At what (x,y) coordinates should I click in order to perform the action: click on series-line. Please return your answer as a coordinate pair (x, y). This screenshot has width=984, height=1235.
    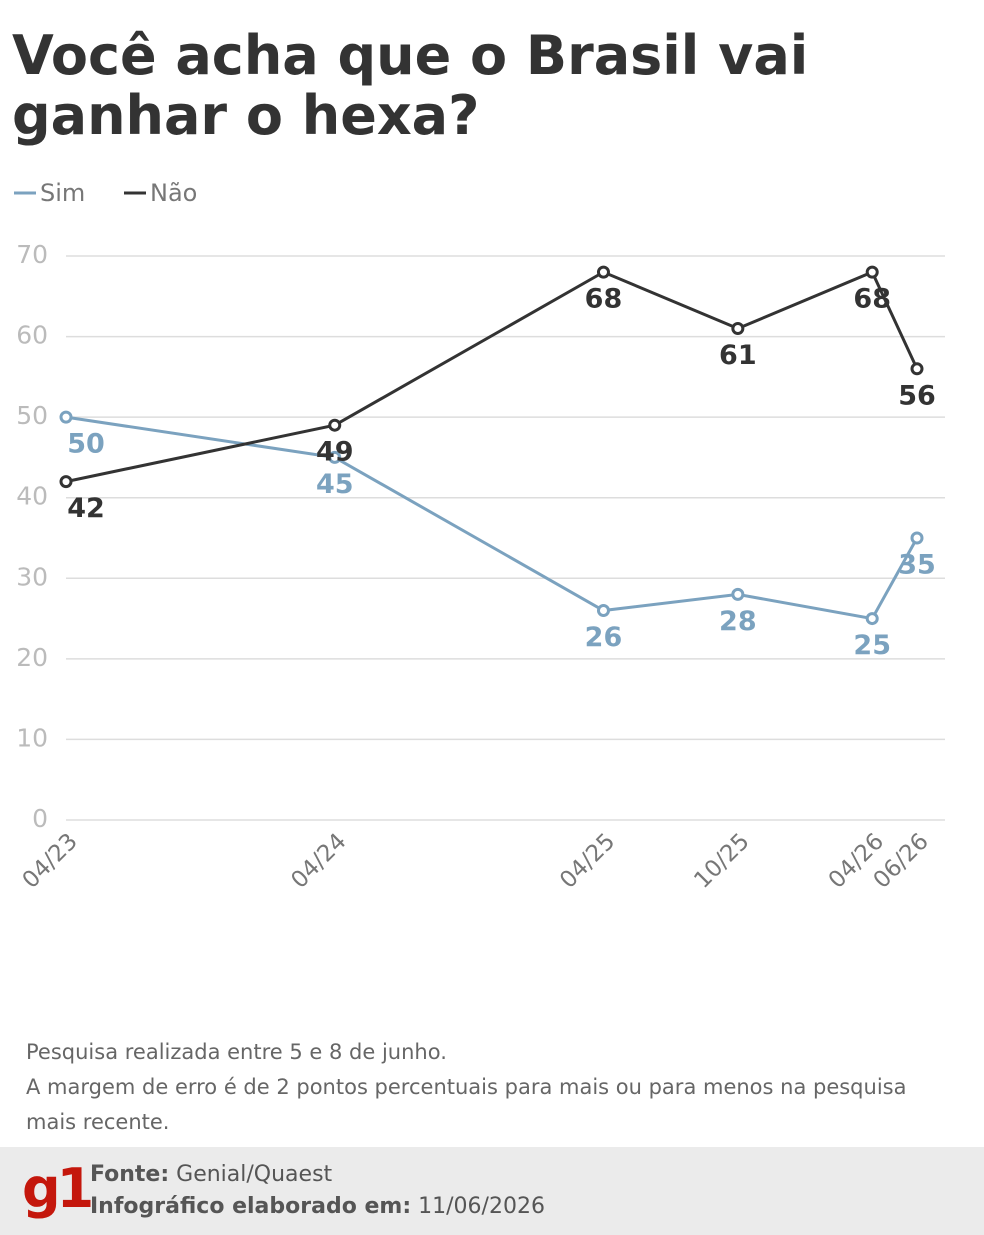
    Looking at the image, I should click on (492, 518).